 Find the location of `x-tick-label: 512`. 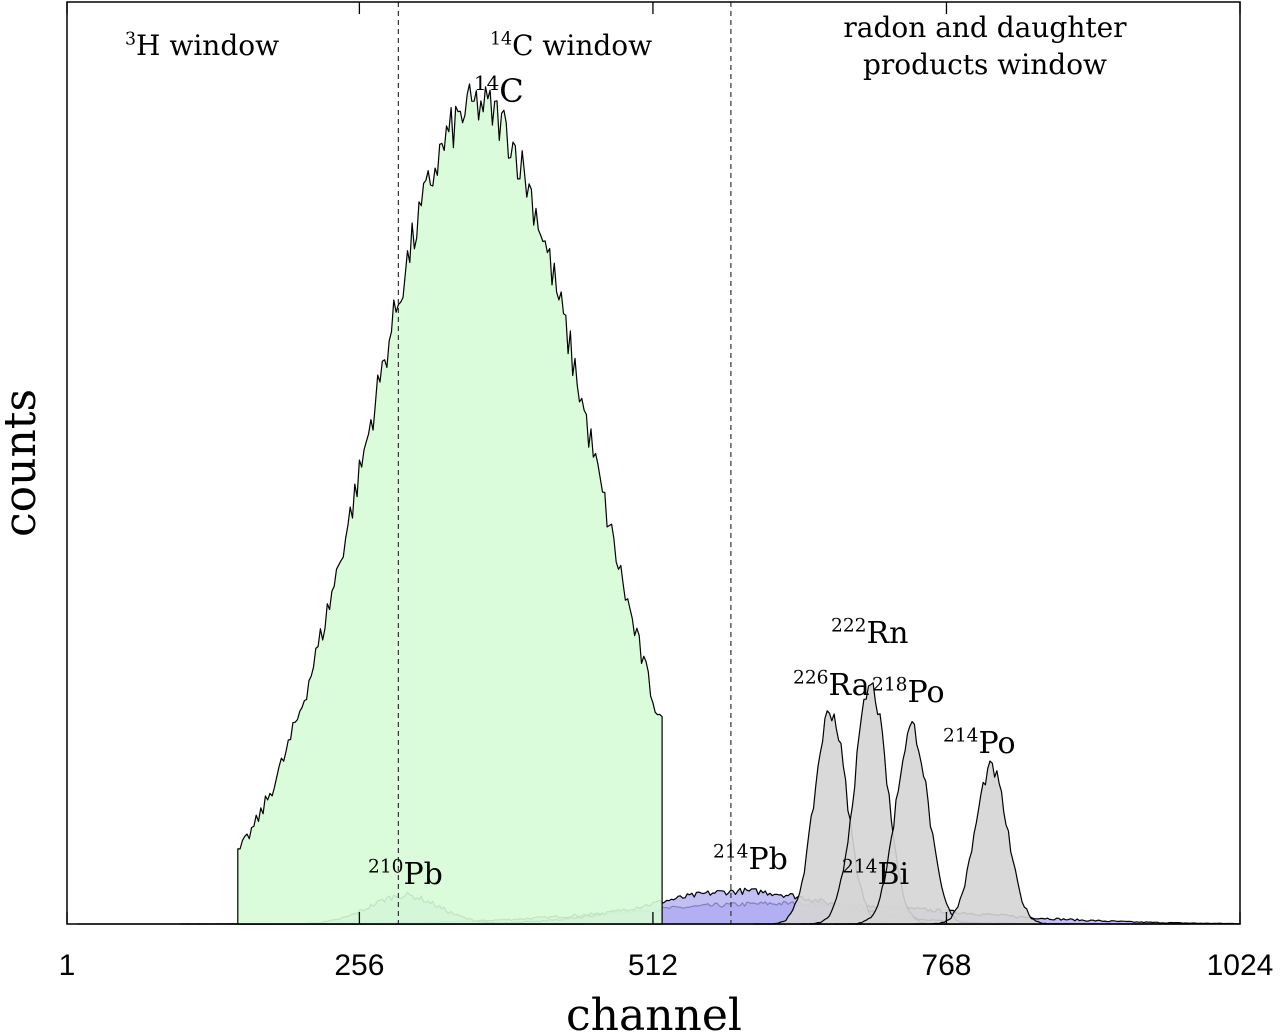

x-tick-label: 512 is located at coordinates (653, 965).